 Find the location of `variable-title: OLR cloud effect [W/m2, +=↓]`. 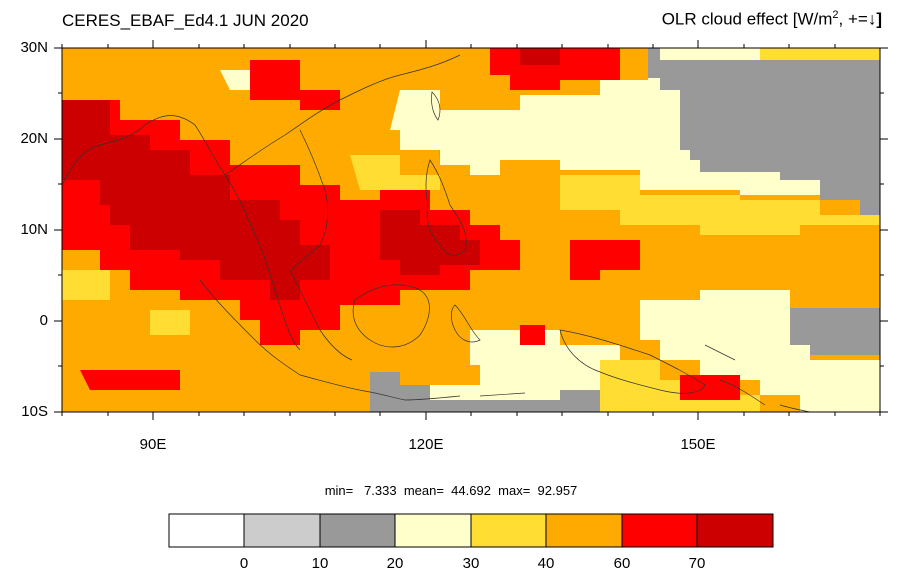

variable-title: OLR cloud effect [W/m2, +=↓] is located at coordinates (771, 19).